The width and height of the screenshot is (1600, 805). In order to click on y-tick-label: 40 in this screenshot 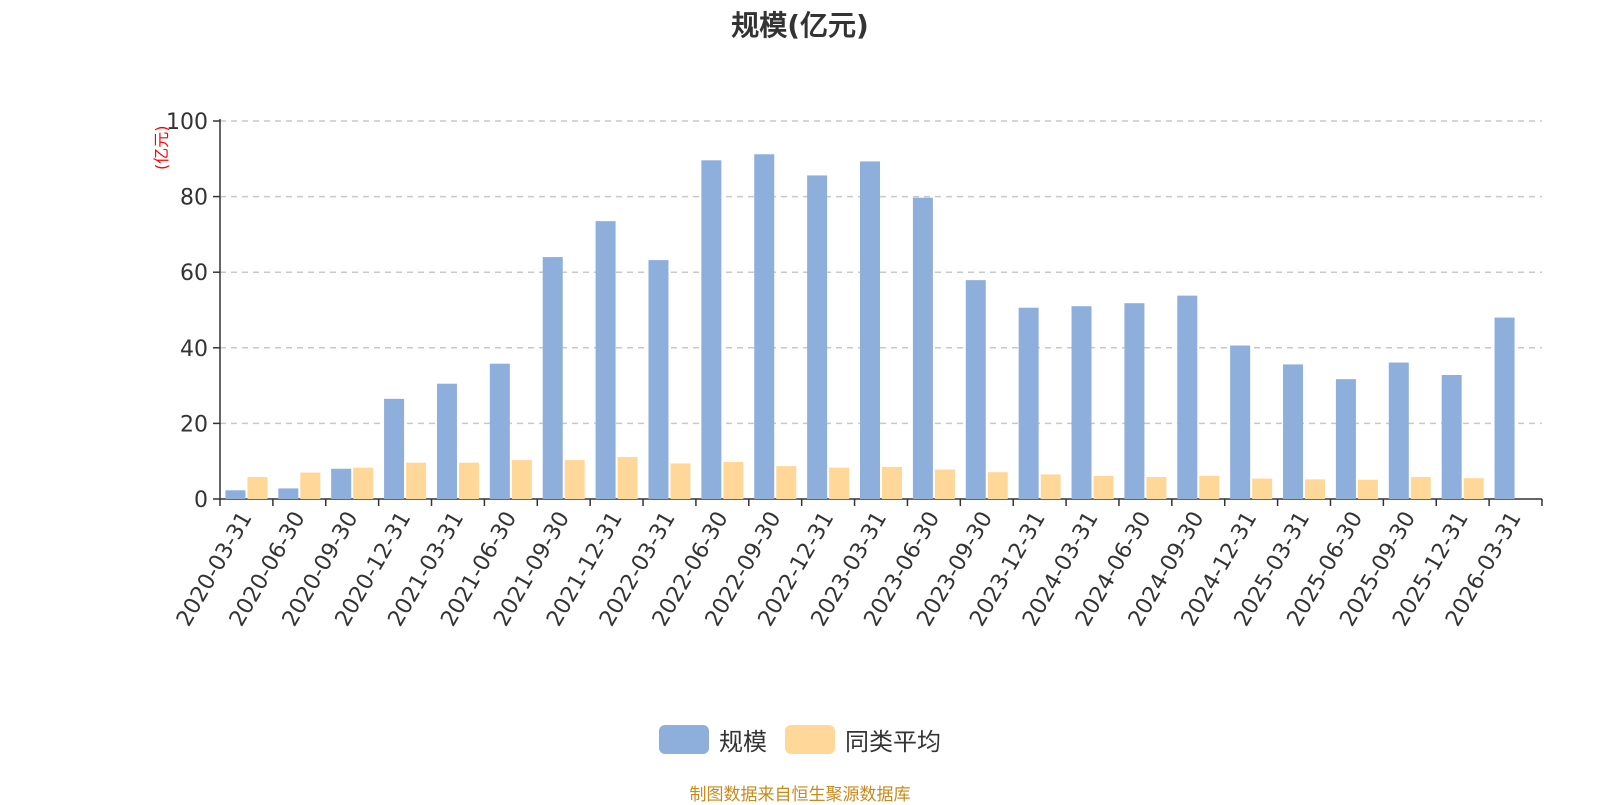, I will do `click(194, 349)`.